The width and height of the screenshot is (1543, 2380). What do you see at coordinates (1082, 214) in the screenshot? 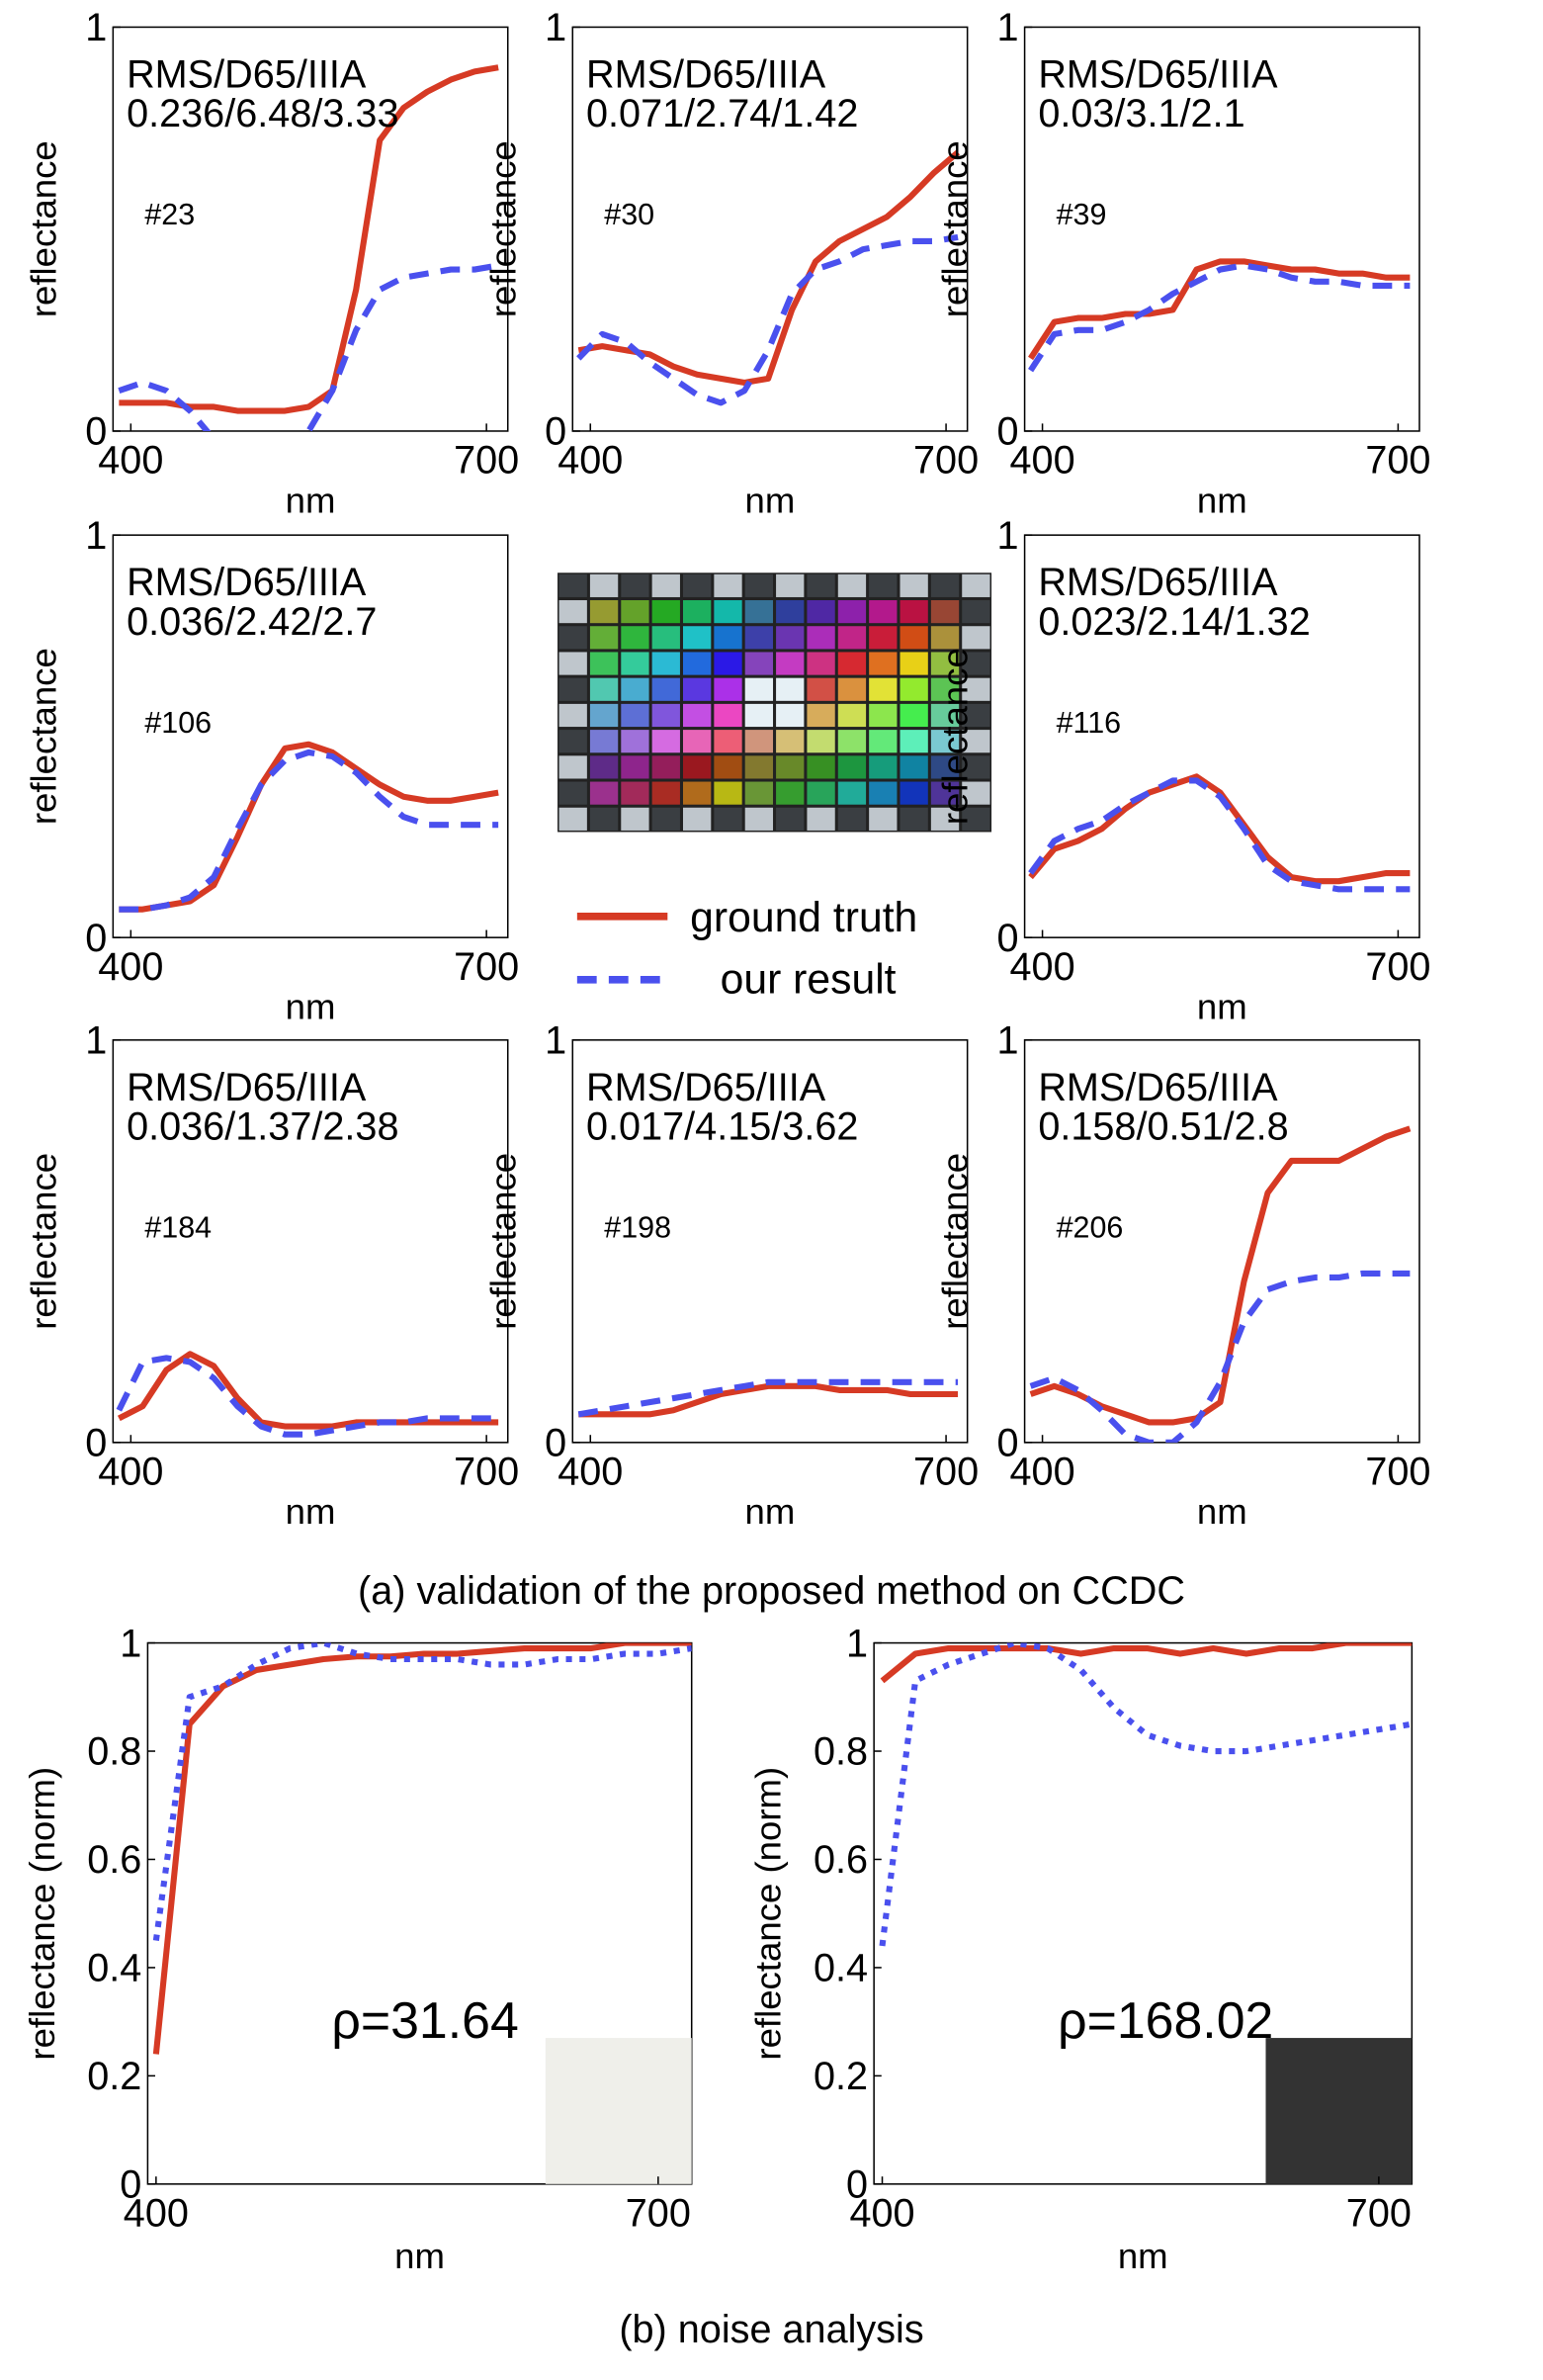
I see `annotation: #39` at bounding box center [1082, 214].